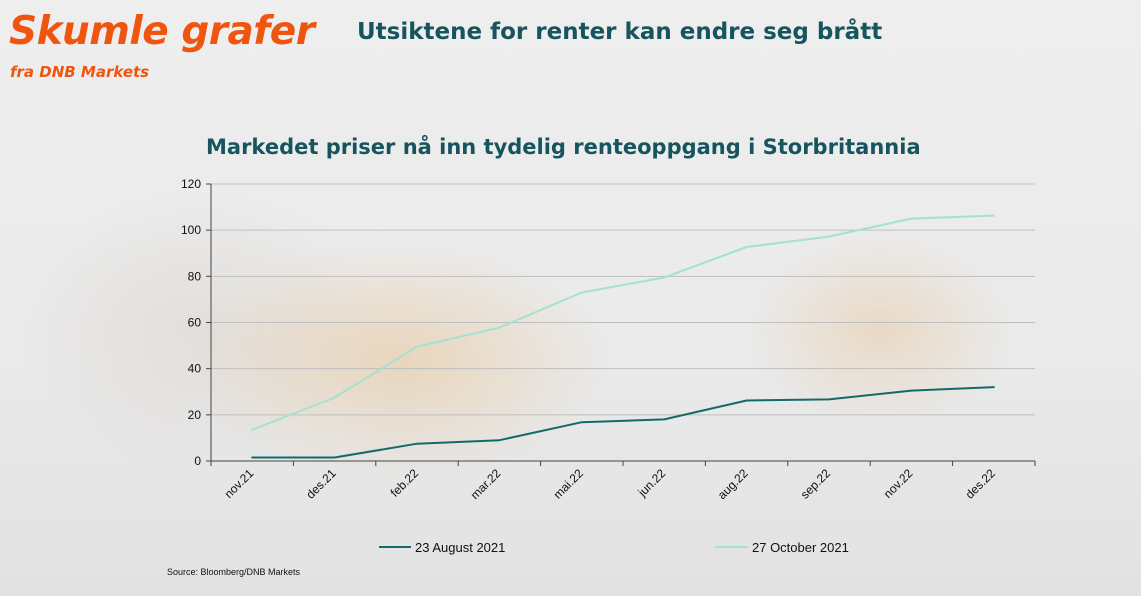  I want to click on brand-subtitle: fra DNB Markets, so click(80, 72).